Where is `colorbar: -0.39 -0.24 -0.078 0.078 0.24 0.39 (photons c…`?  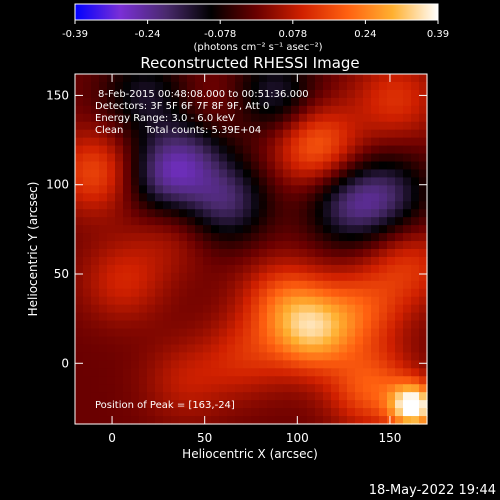 colorbar: -0.39 -0.24 -0.078 0.078 0.24 0.39 (photons c… is located at coordinates (255, 28).